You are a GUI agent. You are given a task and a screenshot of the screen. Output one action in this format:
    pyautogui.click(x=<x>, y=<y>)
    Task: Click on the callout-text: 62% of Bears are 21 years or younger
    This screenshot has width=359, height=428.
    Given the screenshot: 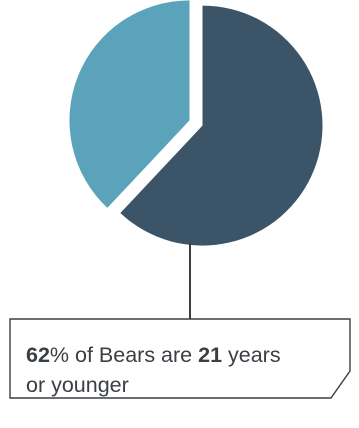 What is the action you would take?
    pyautogui.click(x=186, y=370)
    